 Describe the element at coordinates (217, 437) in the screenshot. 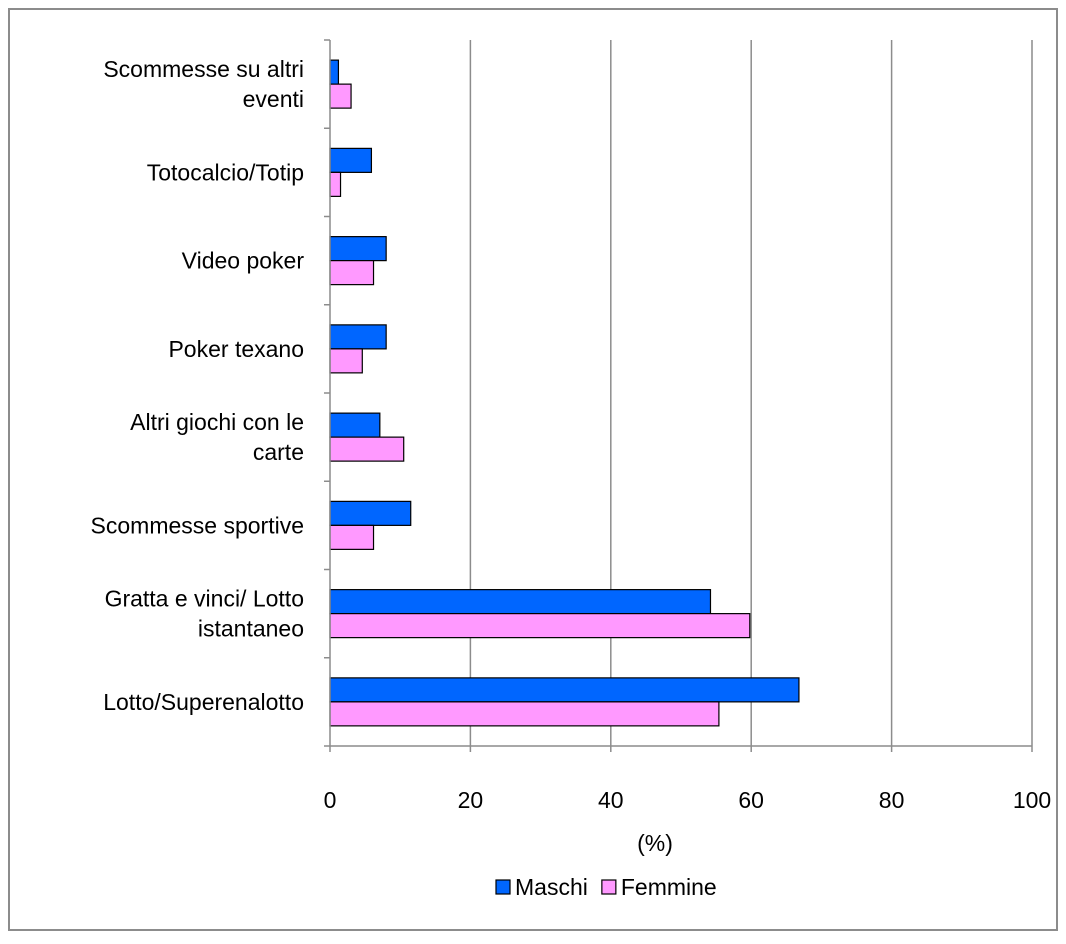

I see `category-label: Altri giochi con le carte` at that location.